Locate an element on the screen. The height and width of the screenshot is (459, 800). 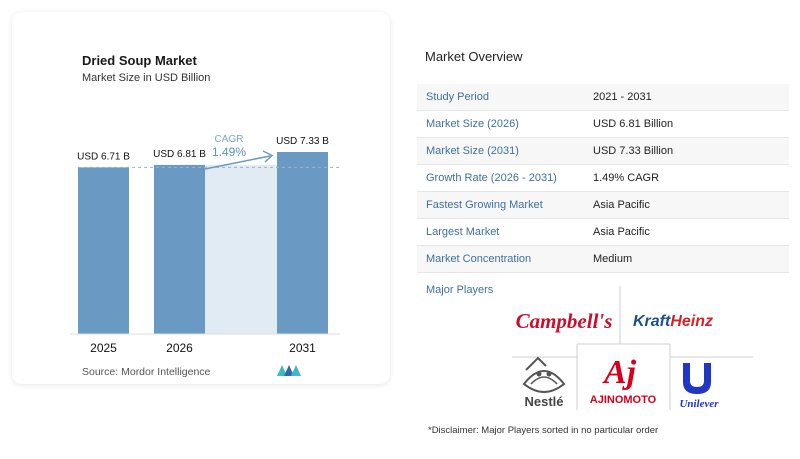
bar-2031 is located at coordinates (302, 243).